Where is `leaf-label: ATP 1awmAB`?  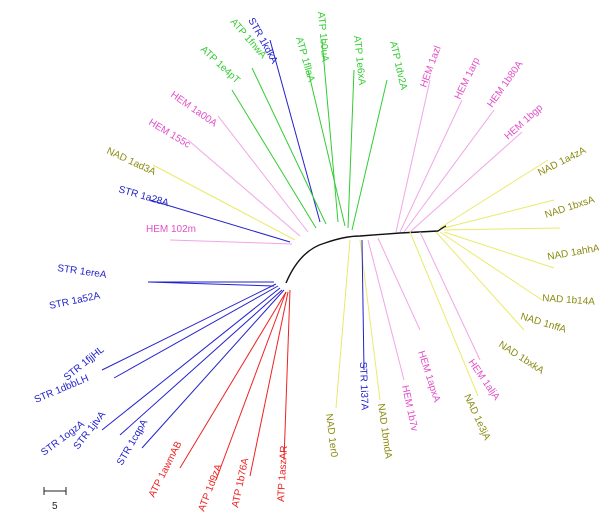
leaf-label: ATP 1awmAB is located at coordinates (166, 469).